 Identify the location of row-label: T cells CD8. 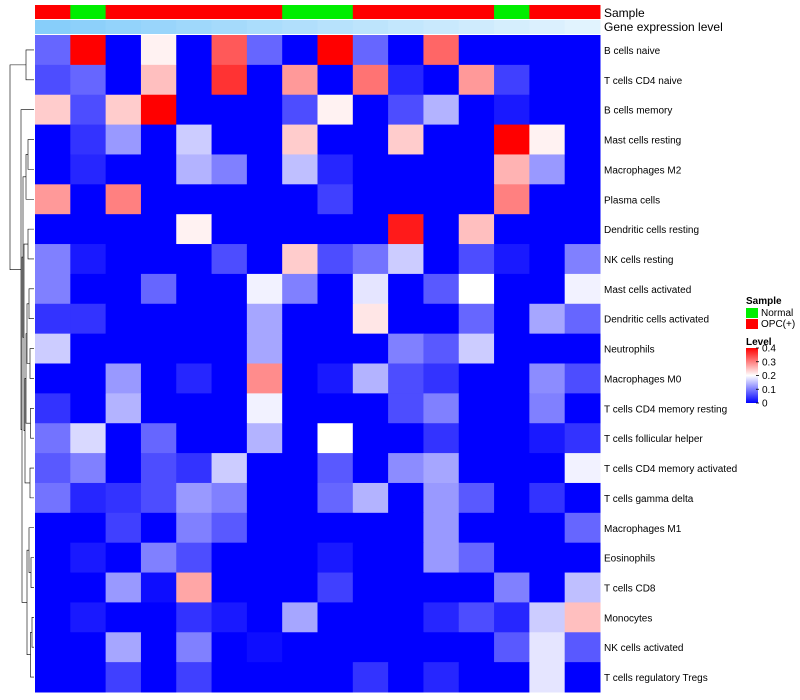
(630, 588).